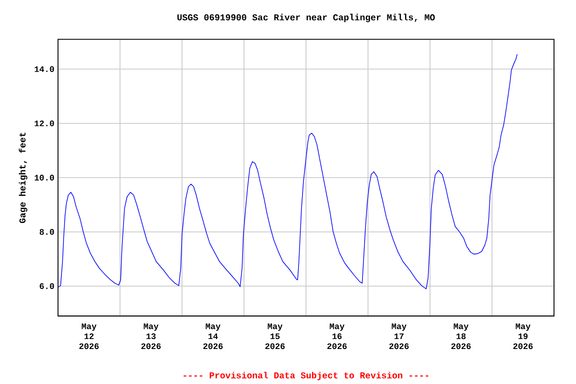 This screenshot has width=576, height=384. Describe the element at coordinates (523, 337) in the screenshot. I see `x-tick-label: May 19 2026` at that location.